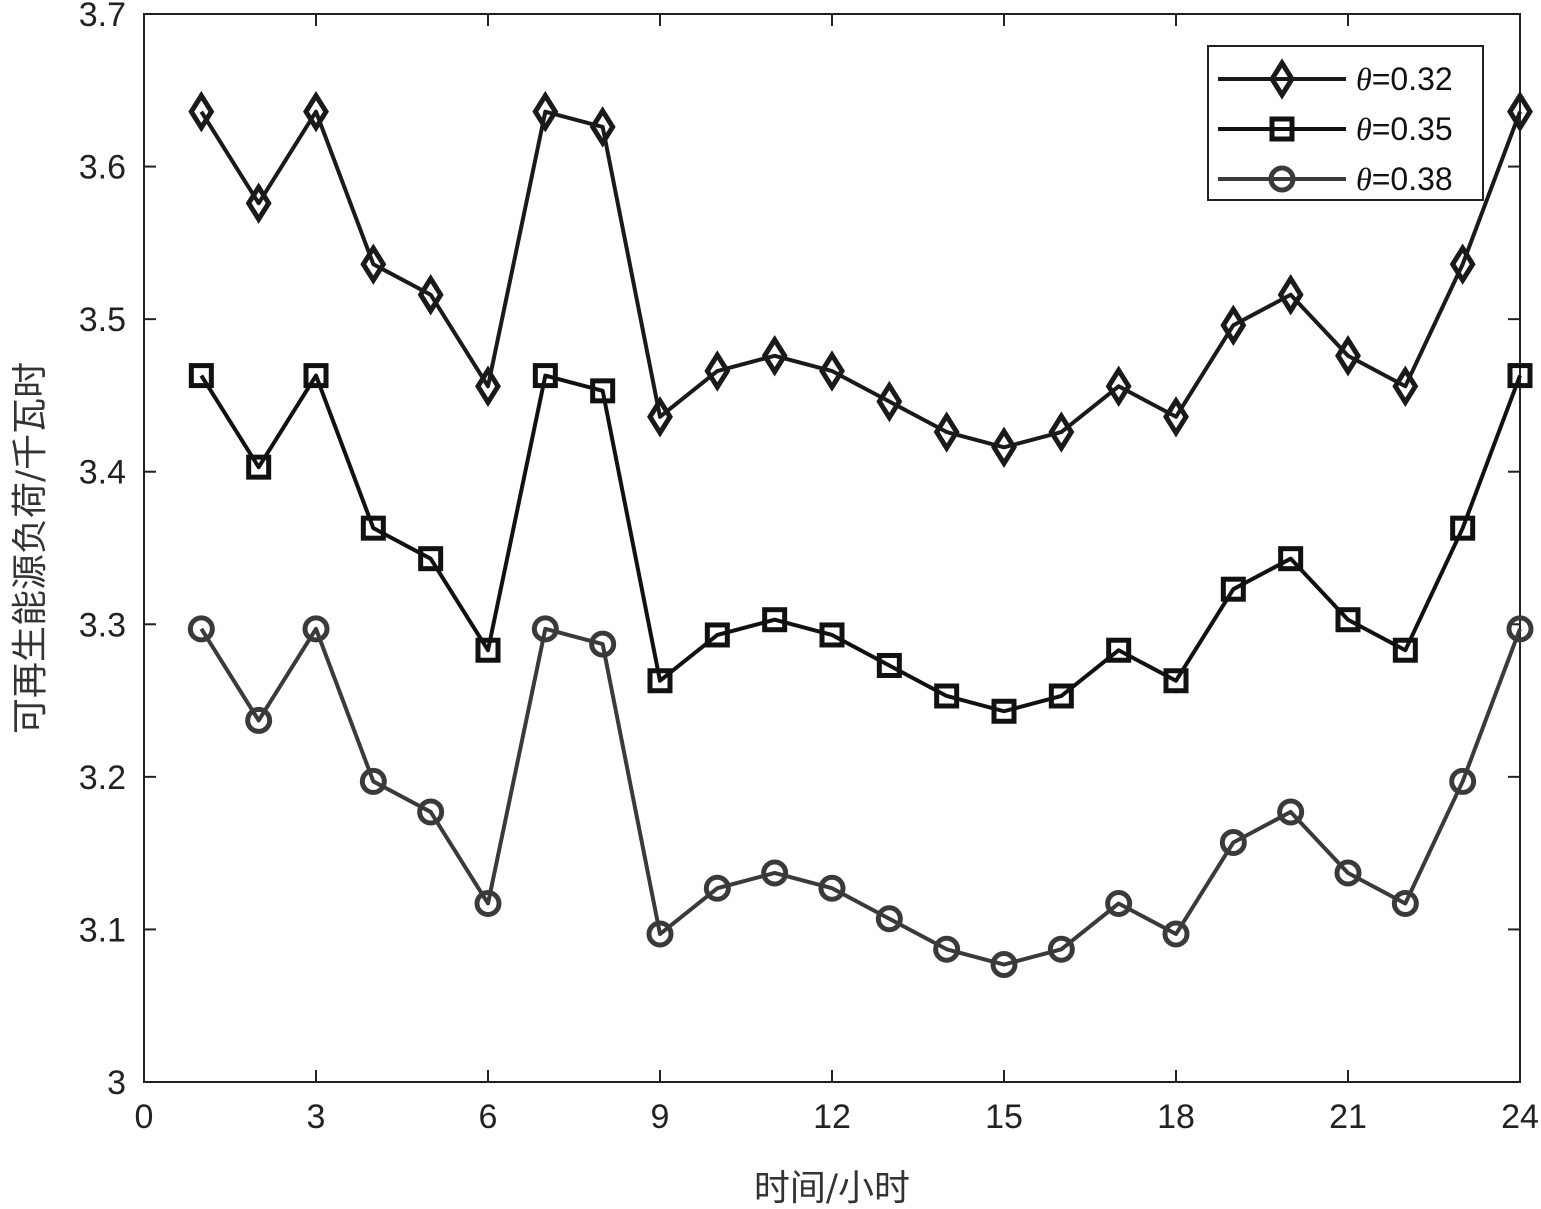 This screenshot has width=1541, height=1209. Describe the element at coordinates (1404, 179) in the screenshot. I see `legend-label: θ=0.38` at that location.